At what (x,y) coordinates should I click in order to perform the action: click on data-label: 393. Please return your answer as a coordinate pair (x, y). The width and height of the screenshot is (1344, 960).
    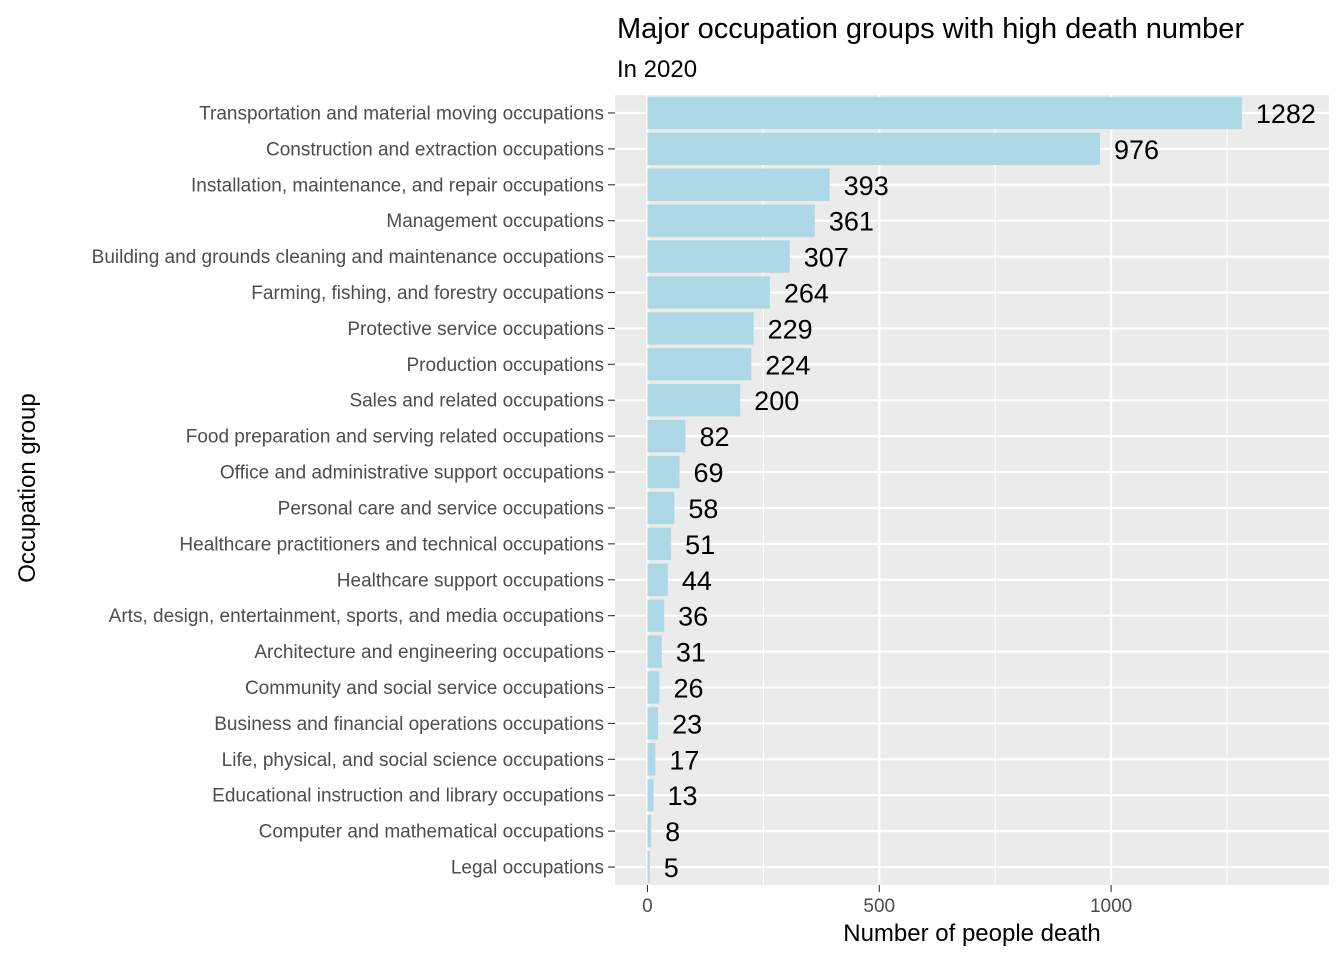
    Looking at the image, I should click on (866, 186).